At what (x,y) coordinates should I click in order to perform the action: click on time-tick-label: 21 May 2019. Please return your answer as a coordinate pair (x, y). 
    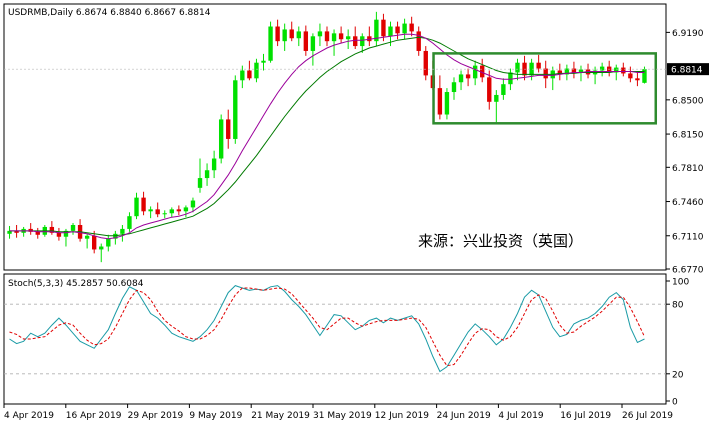
    Looking at the image, I should click on (280, 416).